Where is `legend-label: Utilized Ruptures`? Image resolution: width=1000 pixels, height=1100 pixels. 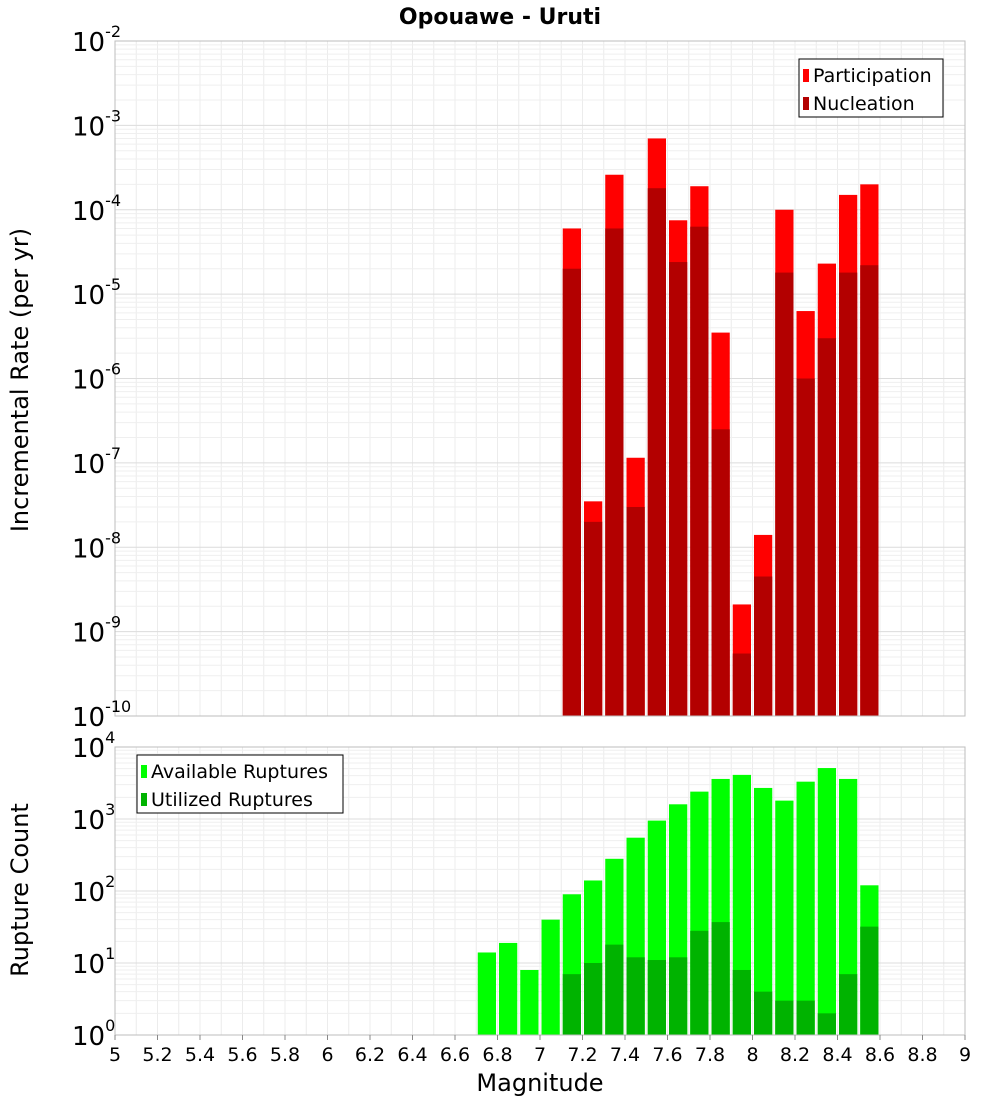
legend-label: Utilized Ruptures is located at coordinates (232, 800).